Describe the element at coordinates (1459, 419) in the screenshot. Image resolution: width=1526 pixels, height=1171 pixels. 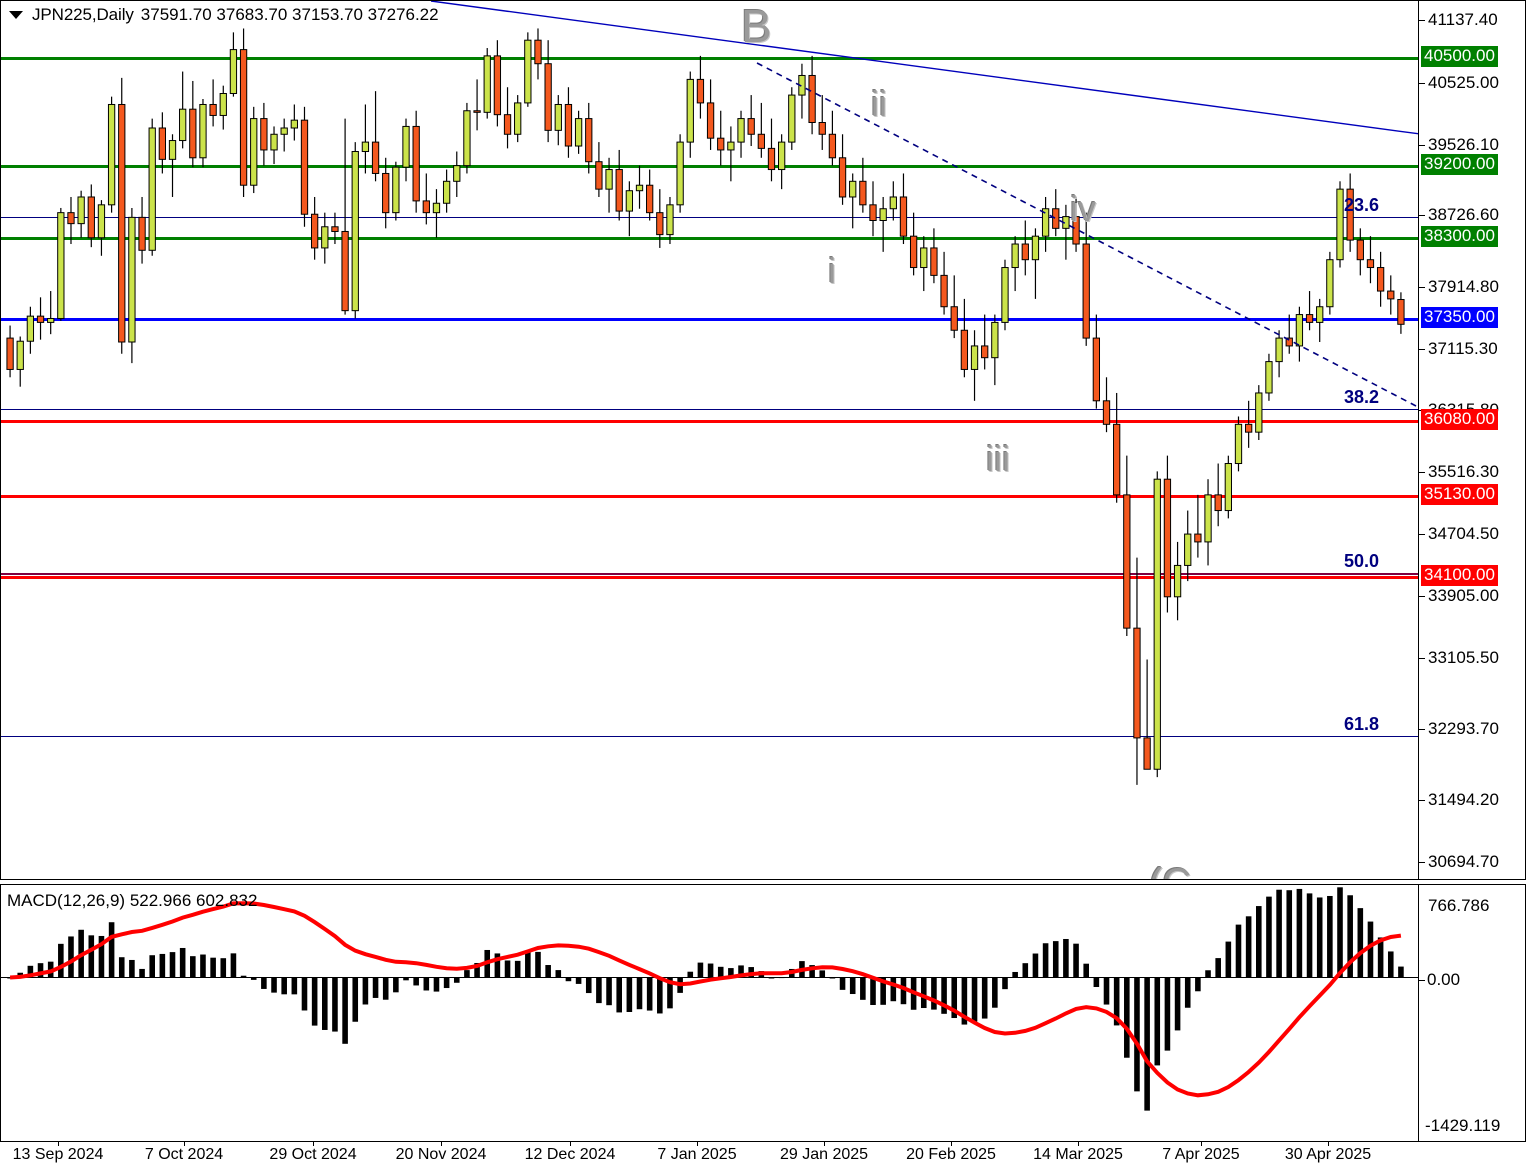
I see `level-36080-tag: 36080.00` at that location.